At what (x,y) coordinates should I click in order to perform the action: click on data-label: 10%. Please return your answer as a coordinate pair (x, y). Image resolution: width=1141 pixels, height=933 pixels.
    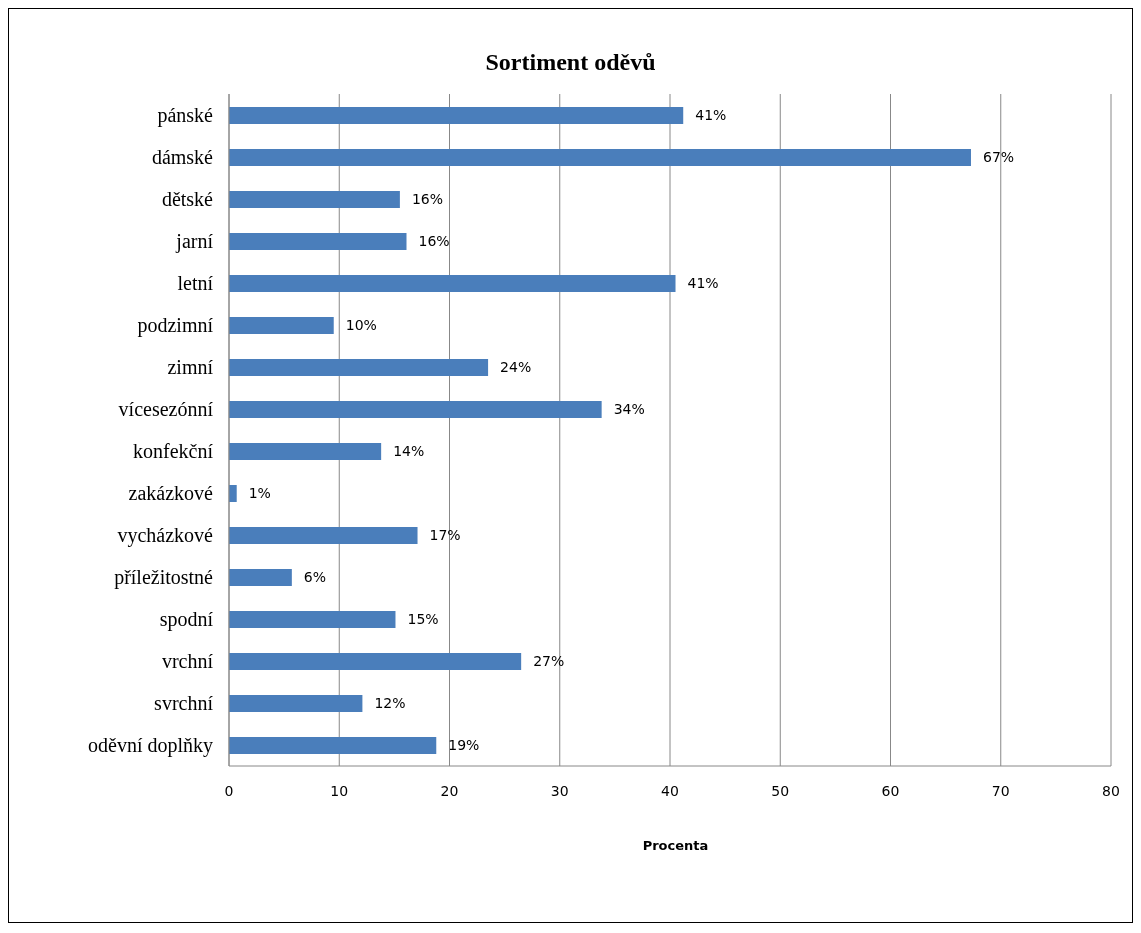
    Looking at the image, I should click on (361, 325).